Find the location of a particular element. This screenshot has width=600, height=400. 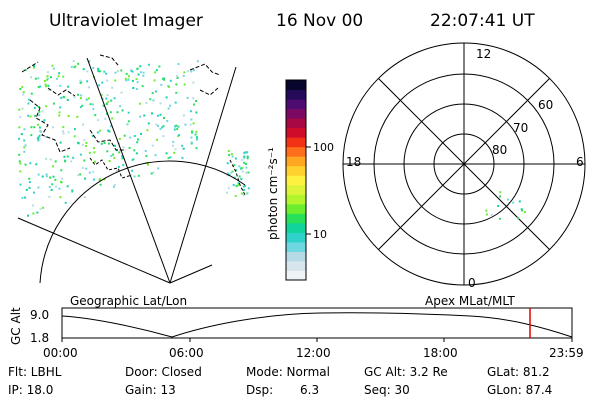

altitude-ymin: 1.8 is located at coordinates (39, 338).